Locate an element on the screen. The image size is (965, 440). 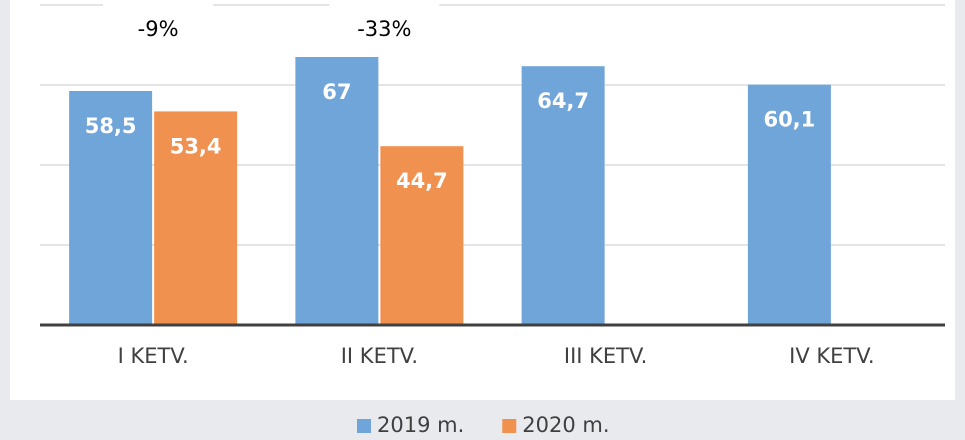
data-label: 64,7 is located at coordinates (563, 101).